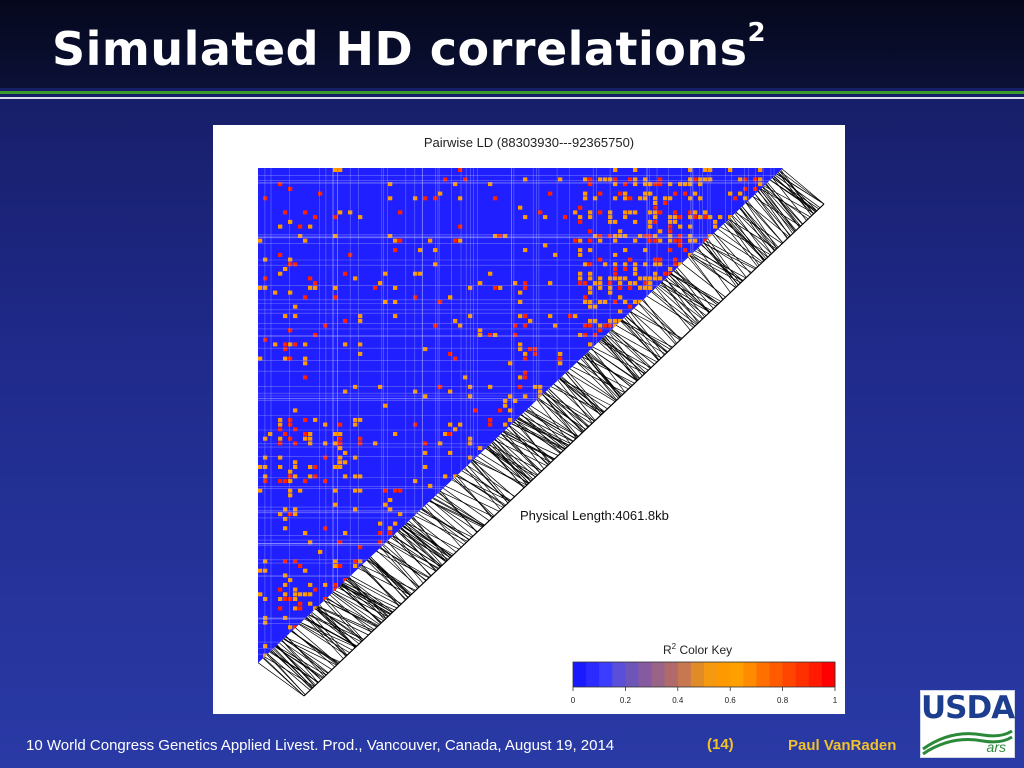  Describe the element at coordinates (529, 142) in the screenshot. I see `chart-title: Pairwise LD (88303930---92365750)` at that location.